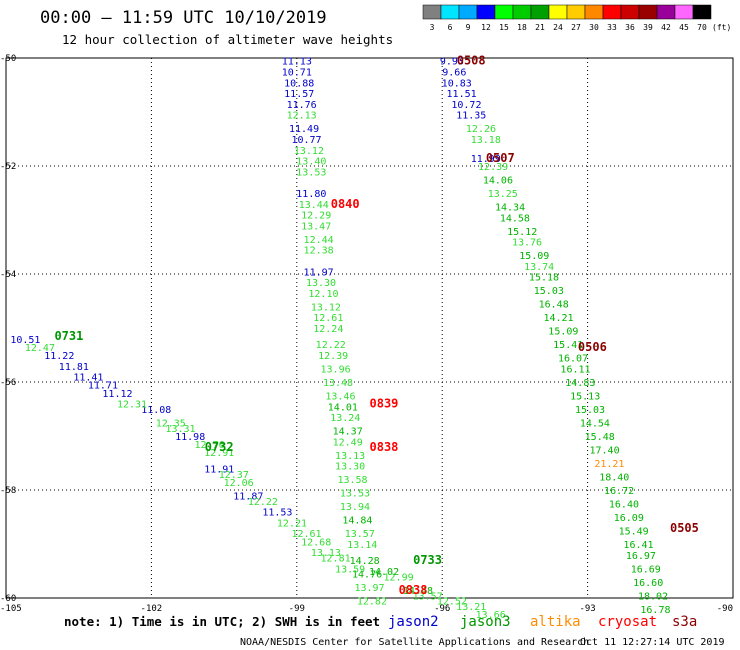 The image size is (740, 650). Describe the element at coordinates (8, 491) in the screenshot. I see `y-tick-label: -58` at that location.